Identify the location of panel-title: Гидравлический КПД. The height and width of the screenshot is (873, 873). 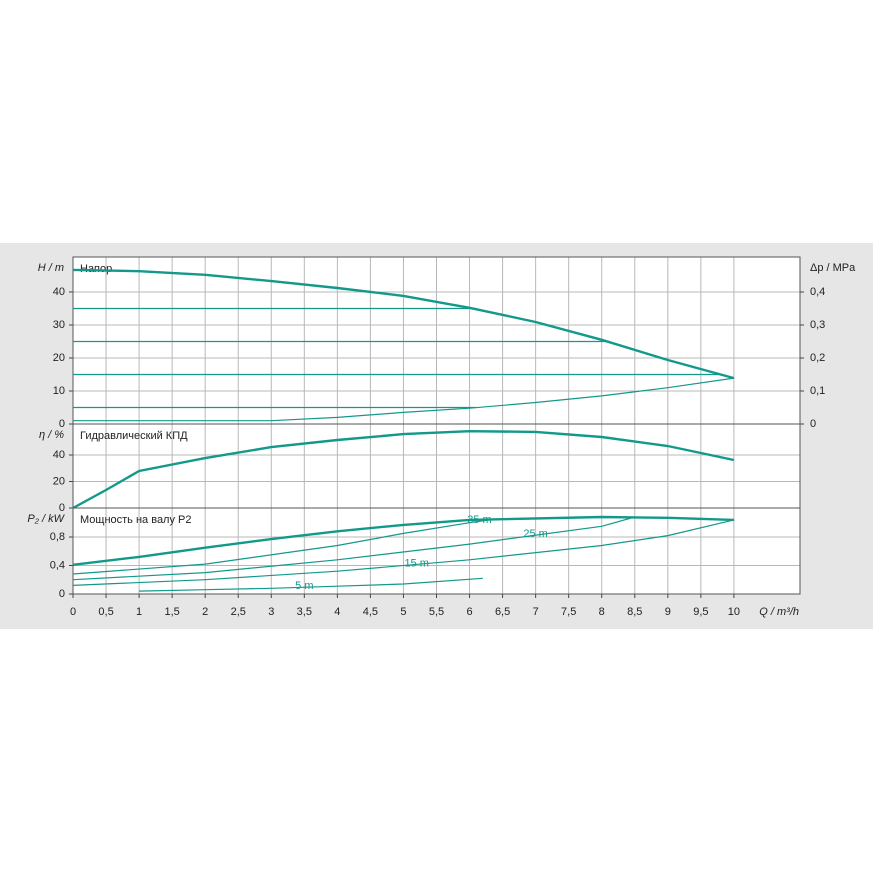
(134, 436).